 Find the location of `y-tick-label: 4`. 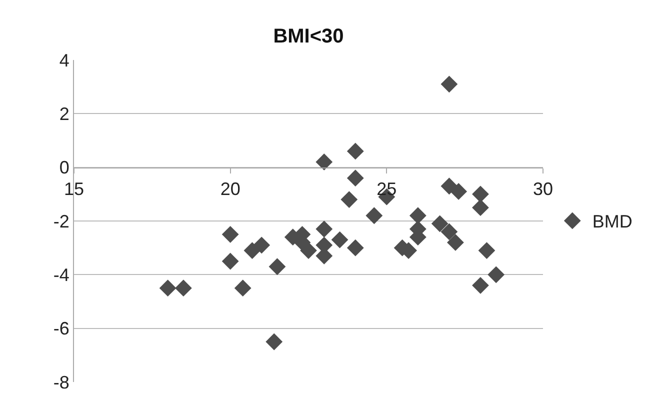

y-tick-label: 4 is located at coordinates (64, 60).